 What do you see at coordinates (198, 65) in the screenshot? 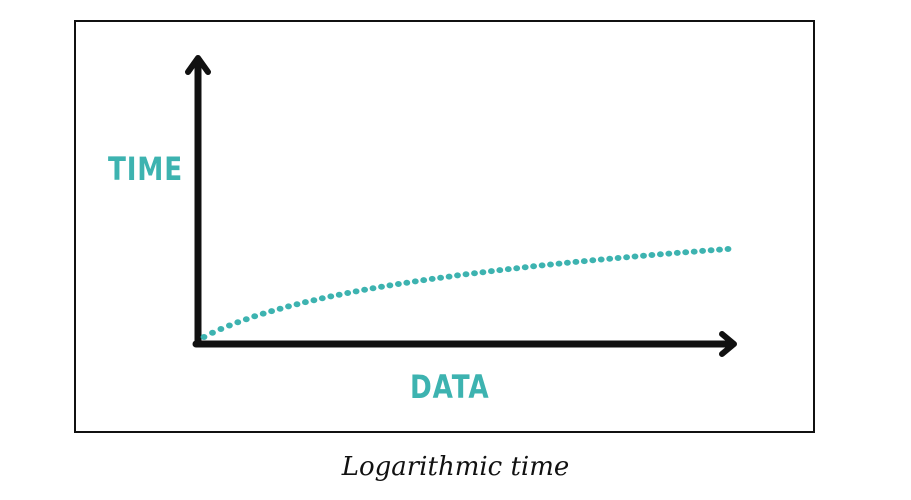
I see `y-axis-arrowhead` at bounding box center [198, 65].